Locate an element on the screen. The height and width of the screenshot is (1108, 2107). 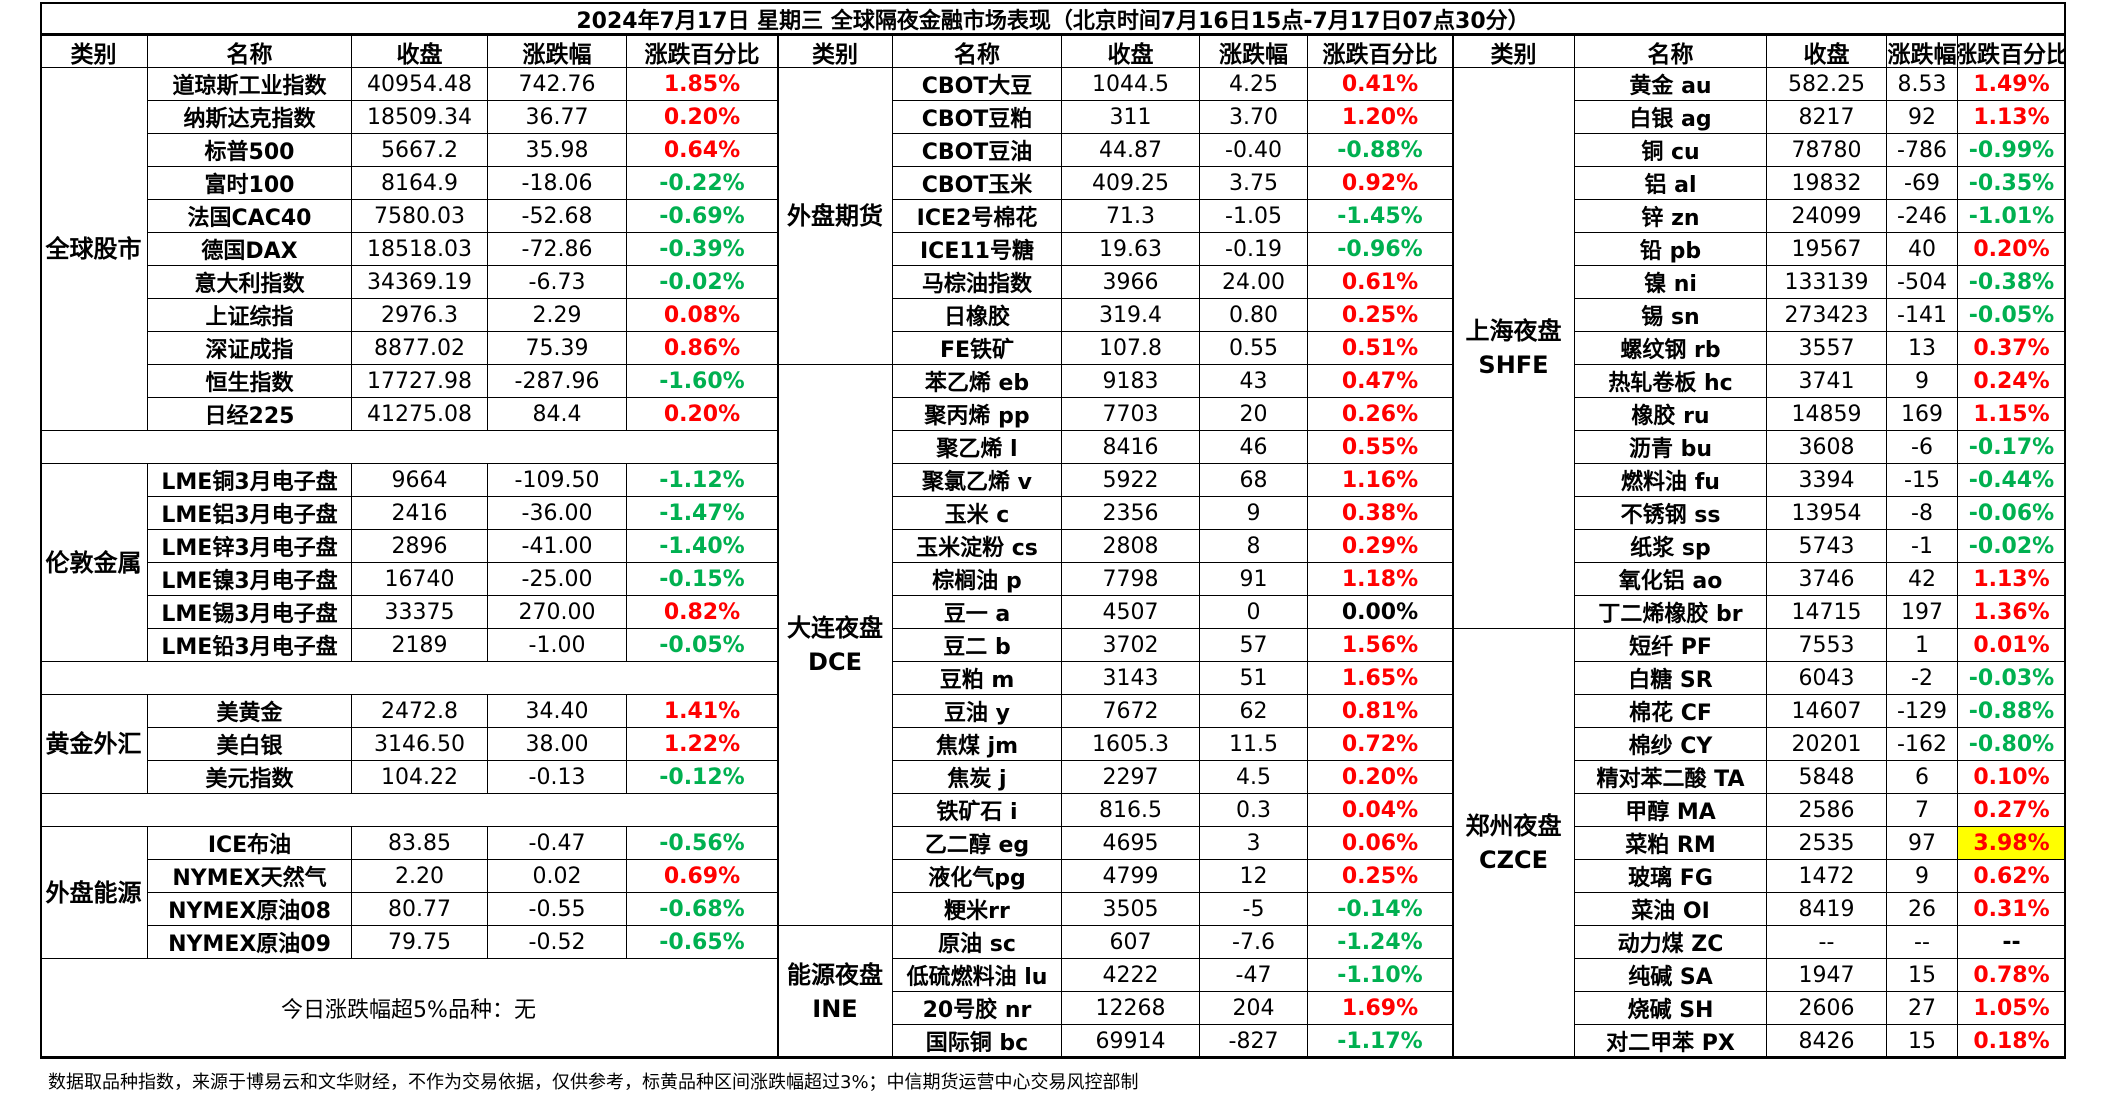
pct-value: 0.86% is located at coordinates (702, 348).